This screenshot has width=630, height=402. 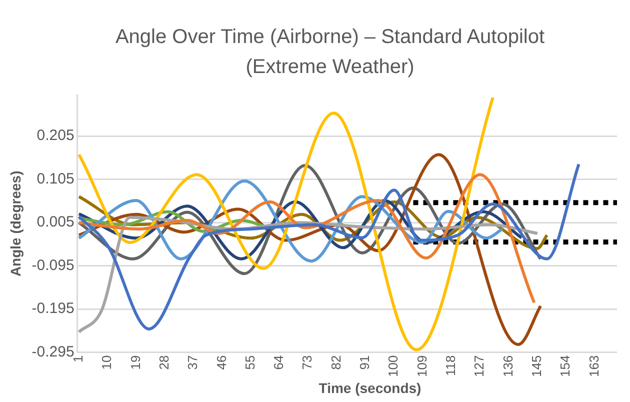 I want to click on x-tick-label: 163, so click(x=594, y=366).